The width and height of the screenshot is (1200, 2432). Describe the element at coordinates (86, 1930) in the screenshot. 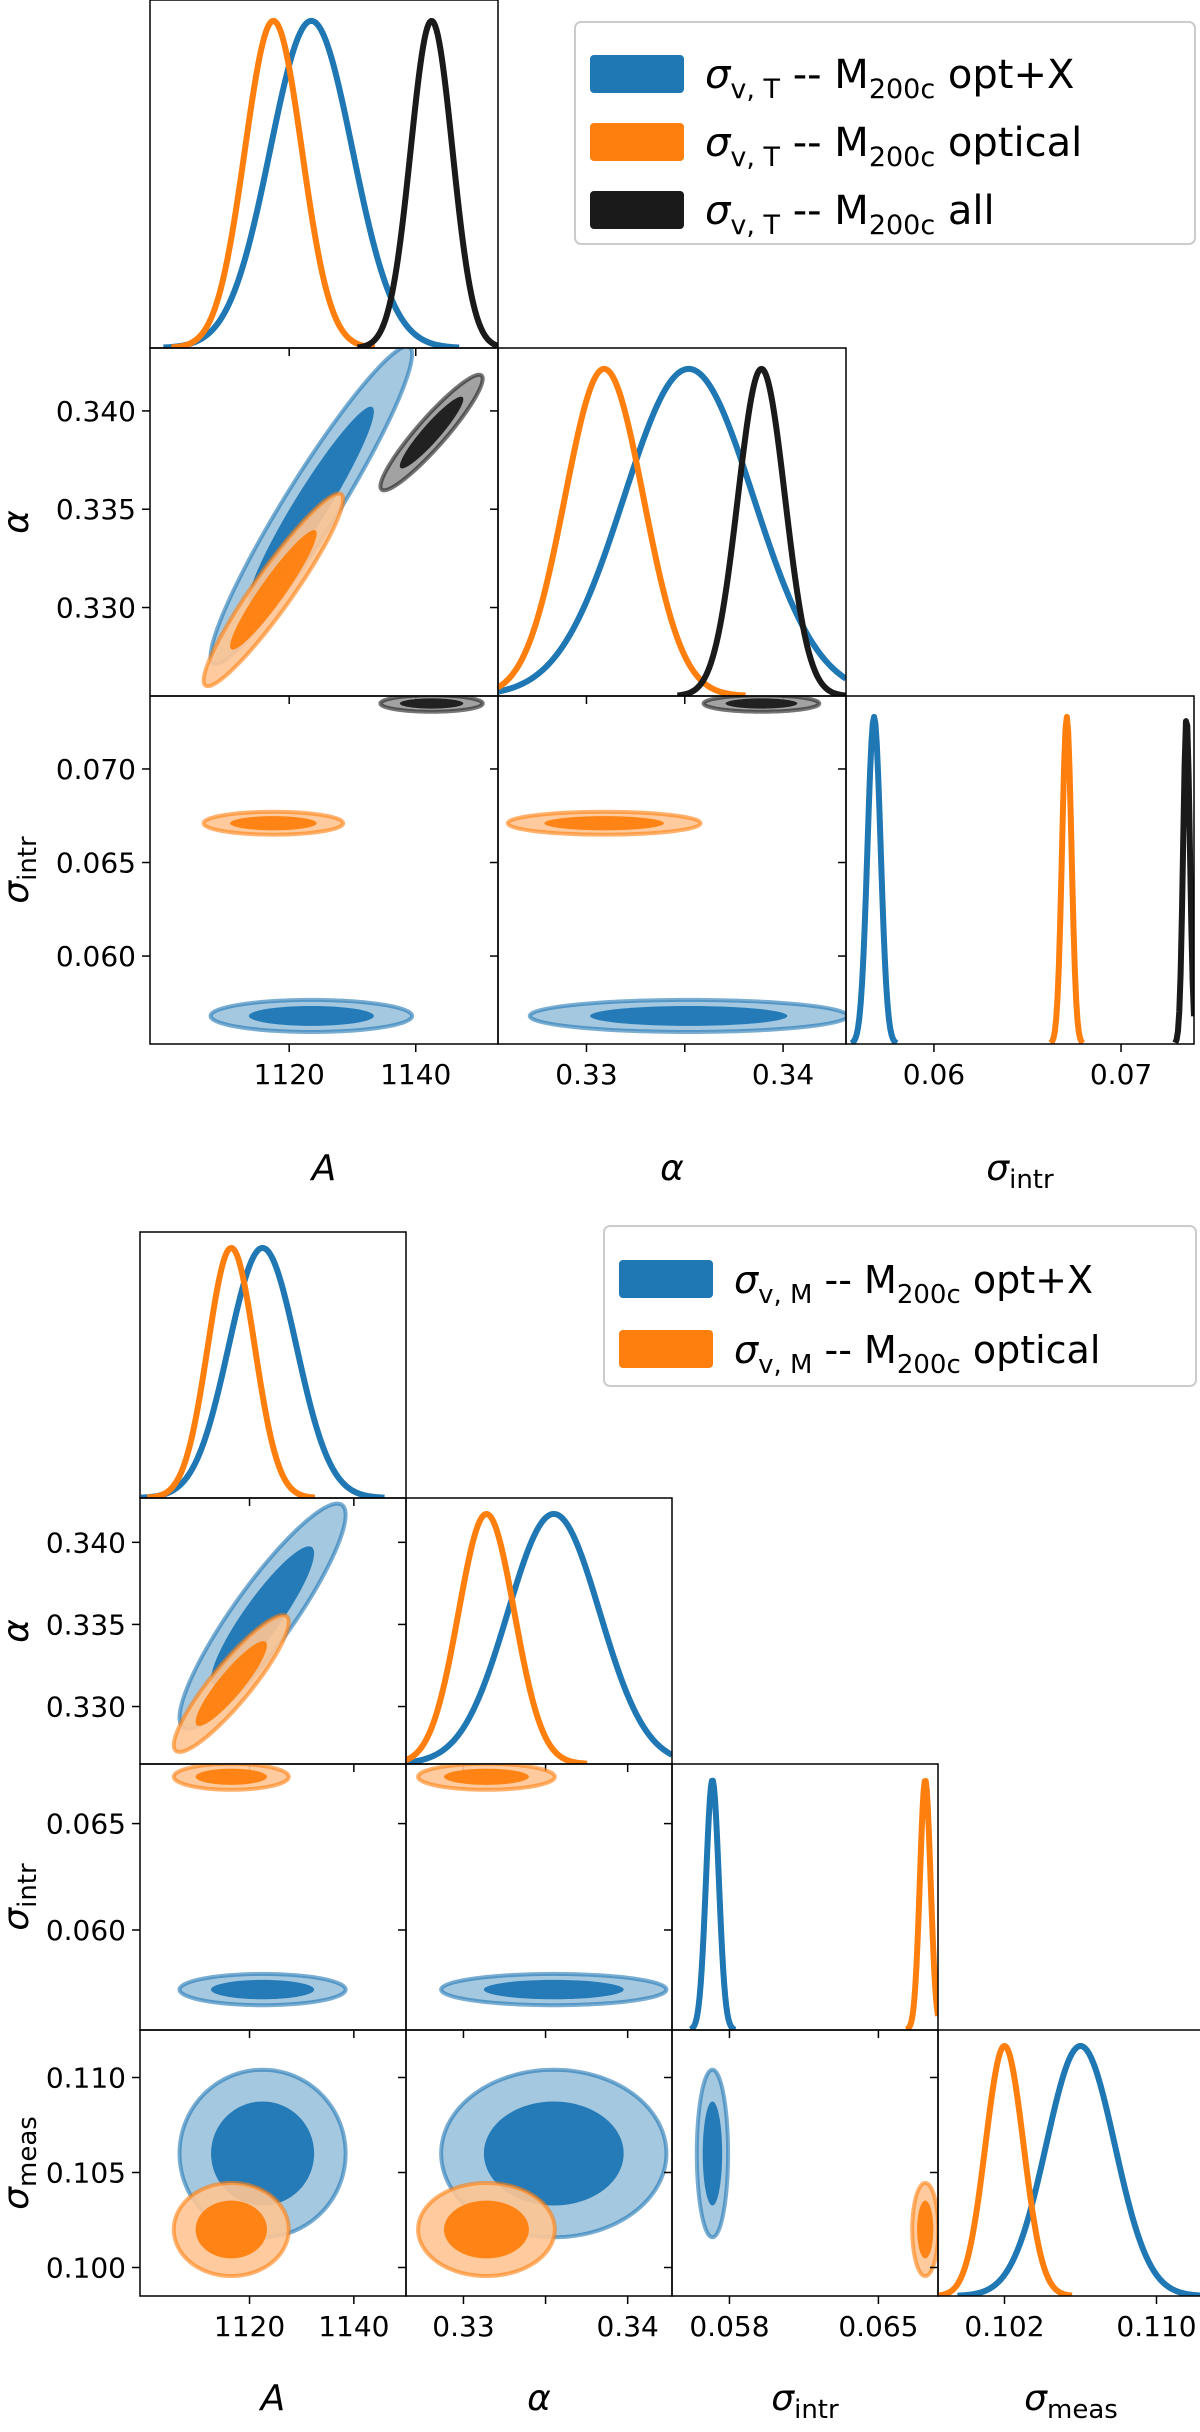

I see `y-tick-label: 0.060` at that location.